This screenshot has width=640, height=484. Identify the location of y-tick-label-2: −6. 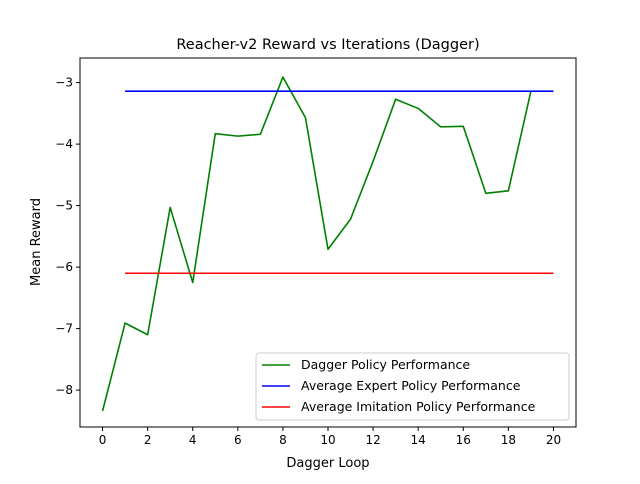
(64, 267).